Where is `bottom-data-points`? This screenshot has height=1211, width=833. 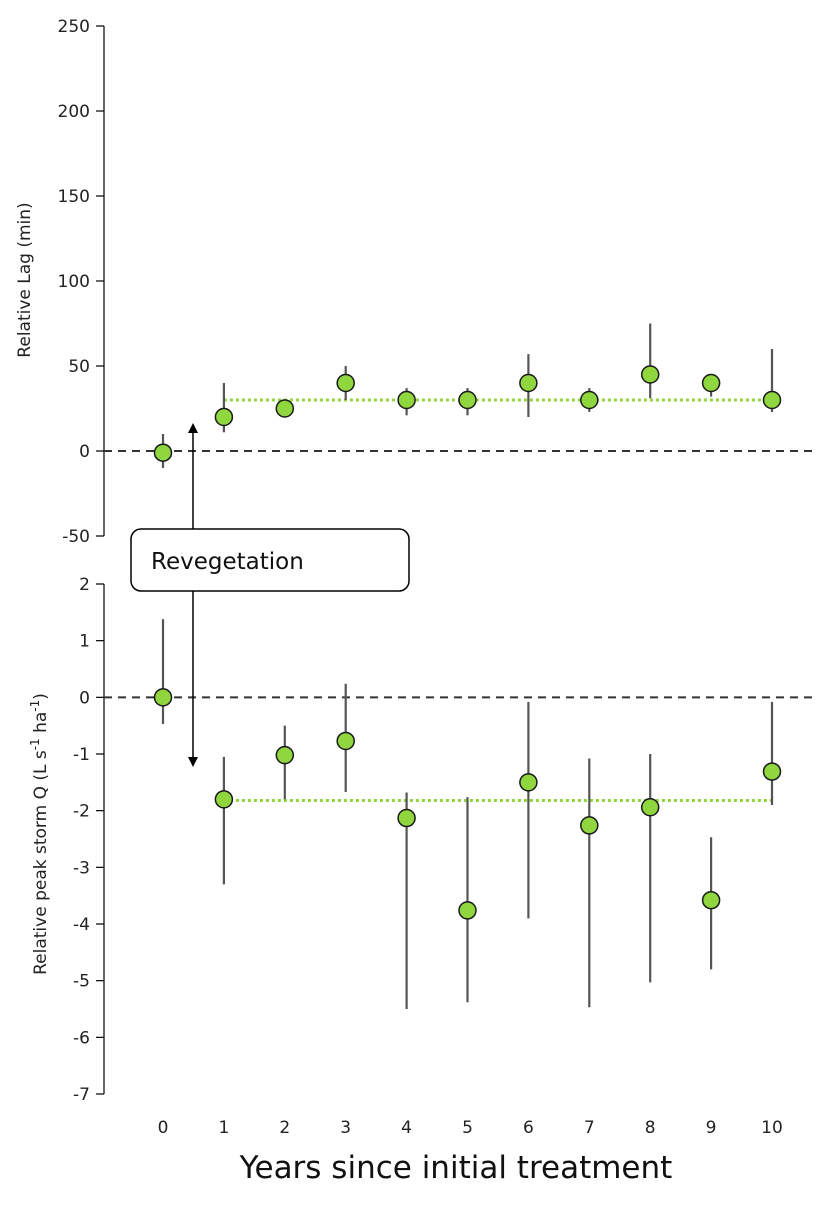
bottom-data-points is located at coordinates (467, 804).